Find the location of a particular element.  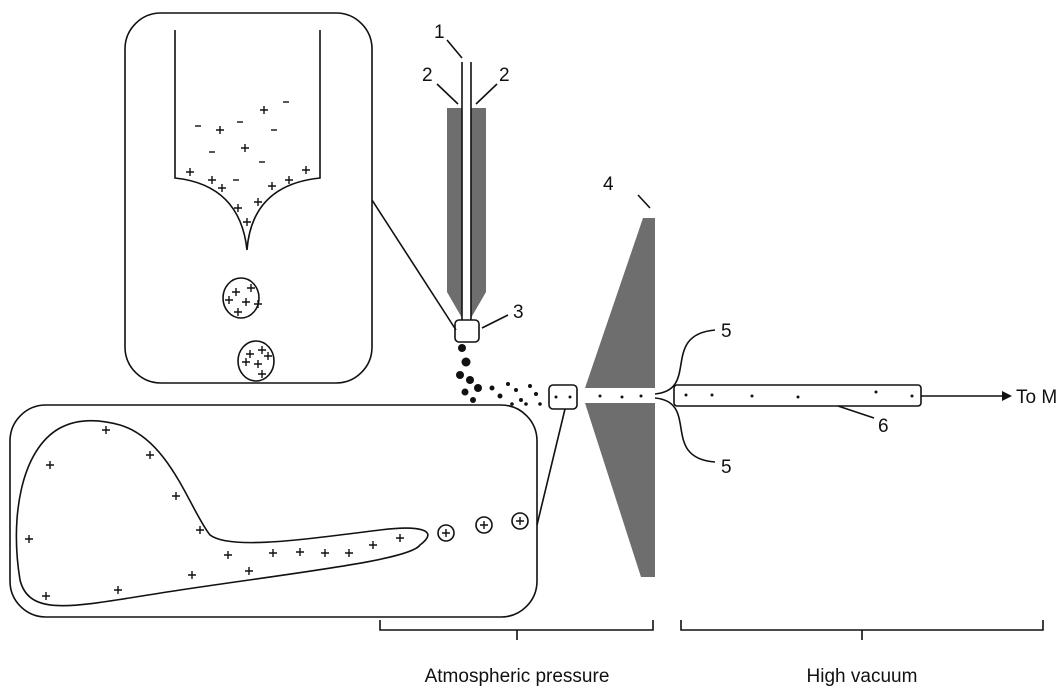

label: 1 is located at coordinates (439, 32).